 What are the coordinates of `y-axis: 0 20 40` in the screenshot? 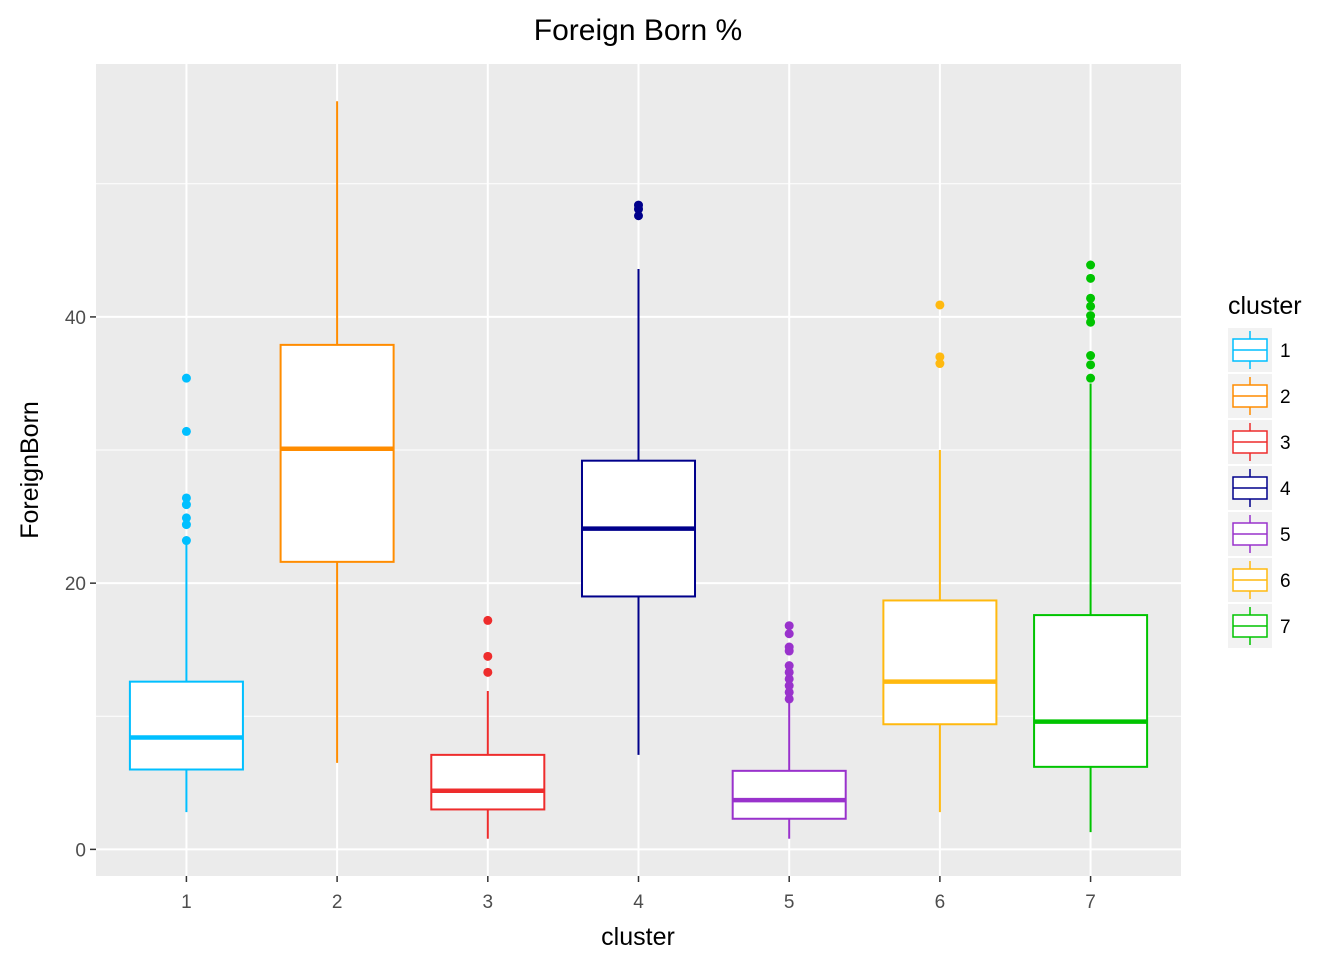 It's located at (80, 584).